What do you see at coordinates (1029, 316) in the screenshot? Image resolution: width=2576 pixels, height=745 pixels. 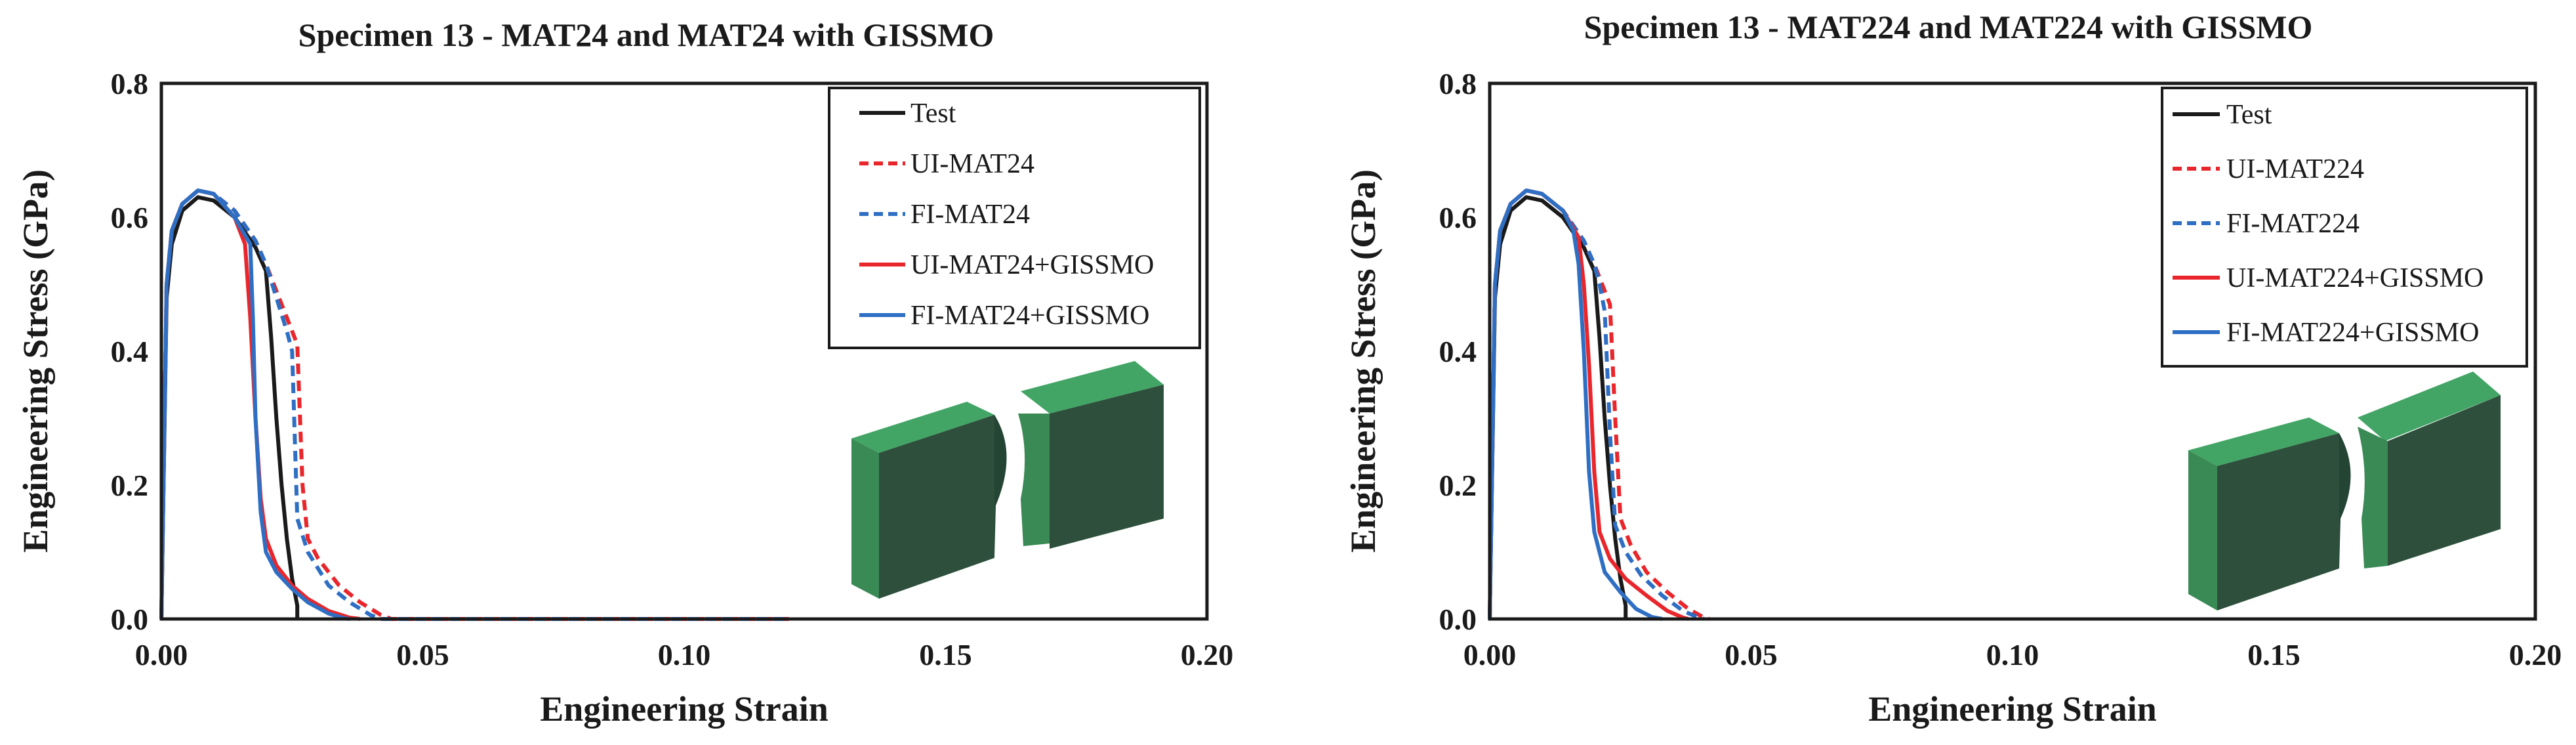 I see `legend-label: FI-MAT24+GISSMO` at bounding box center [1029, 316].